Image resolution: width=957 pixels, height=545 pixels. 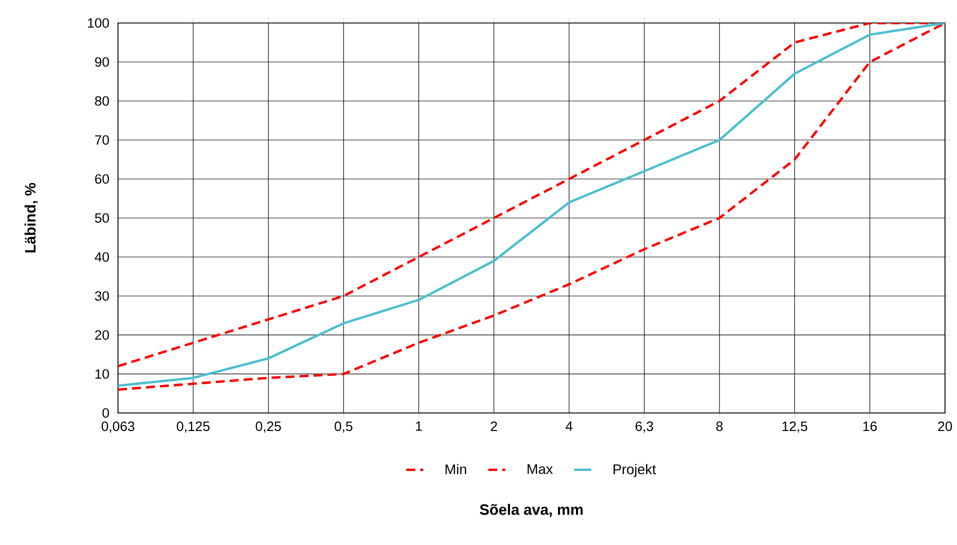 I want to click on x-axis-title: Sõela ava, mm, so click(x=531, y=511).